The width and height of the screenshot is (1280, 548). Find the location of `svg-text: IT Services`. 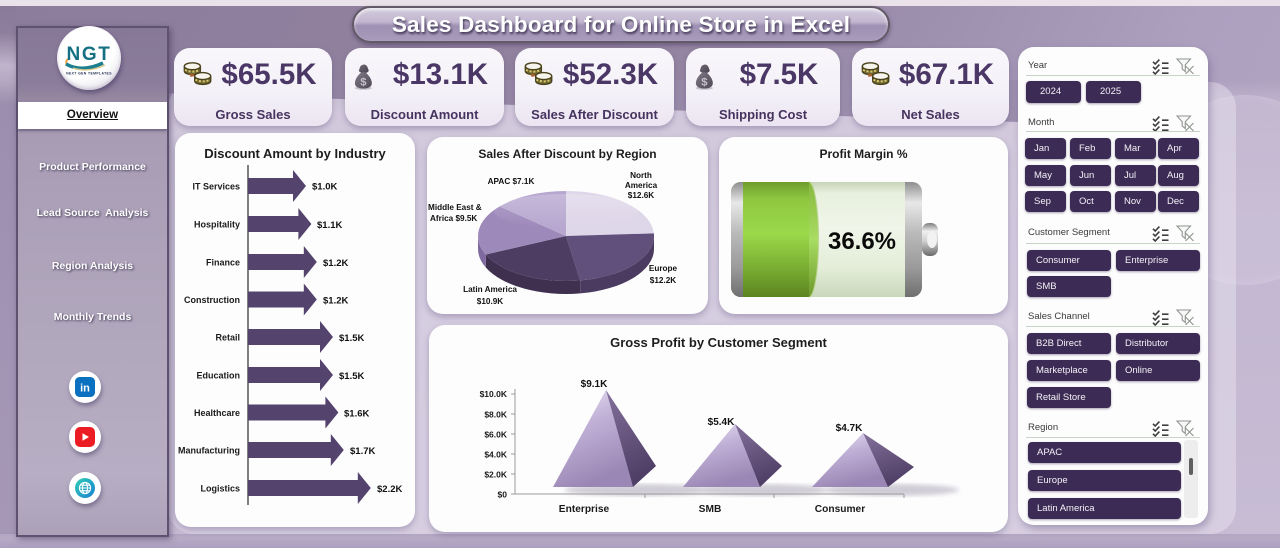

svg-text: IT Services is located at coordinates (216, 187).